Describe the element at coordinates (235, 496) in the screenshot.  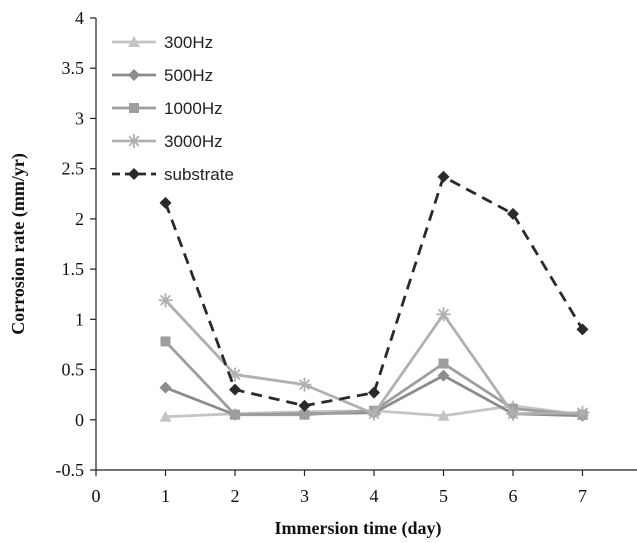
I see `x-tick-label: 2` at that location.